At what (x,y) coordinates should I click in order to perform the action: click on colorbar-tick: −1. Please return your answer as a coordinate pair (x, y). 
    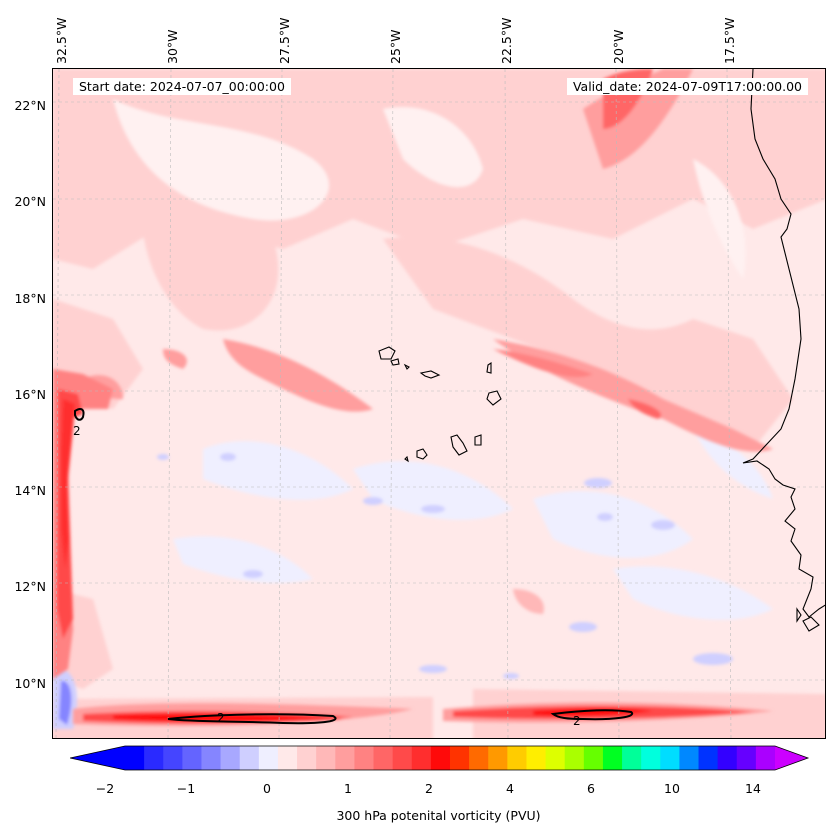
    Looking at the image, I should click on (186, 788).